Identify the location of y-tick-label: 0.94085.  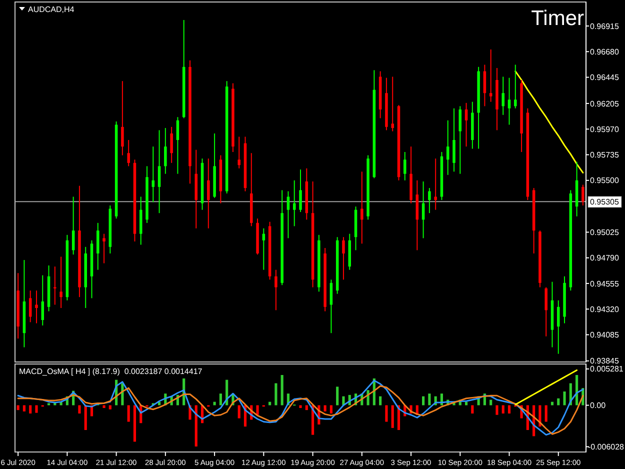
(605, 335).